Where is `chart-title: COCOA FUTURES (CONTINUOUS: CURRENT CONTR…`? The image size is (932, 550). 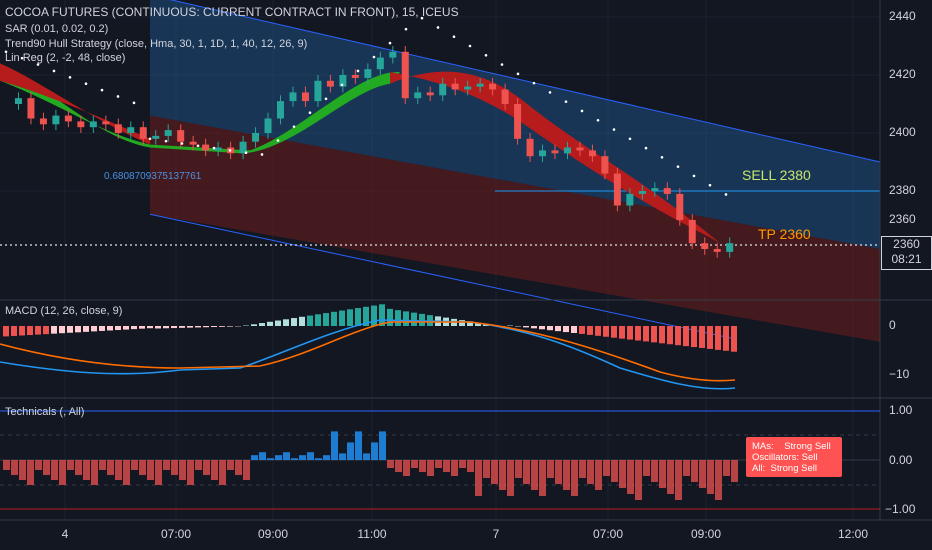
chart-title: COCOA FUTURES (CONTINUOUS: CURRENT CONTR… is located at coordinates (232, 12).